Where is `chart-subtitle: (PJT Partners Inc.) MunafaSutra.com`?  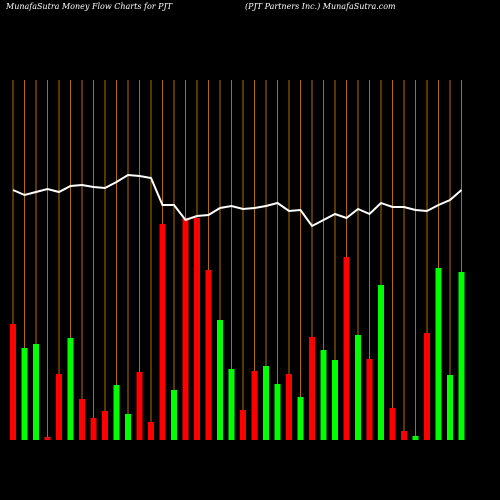 chart-subtitle: (PJT Partners Inc.) MunafaSutra.com is located at coordinates (320, 6).